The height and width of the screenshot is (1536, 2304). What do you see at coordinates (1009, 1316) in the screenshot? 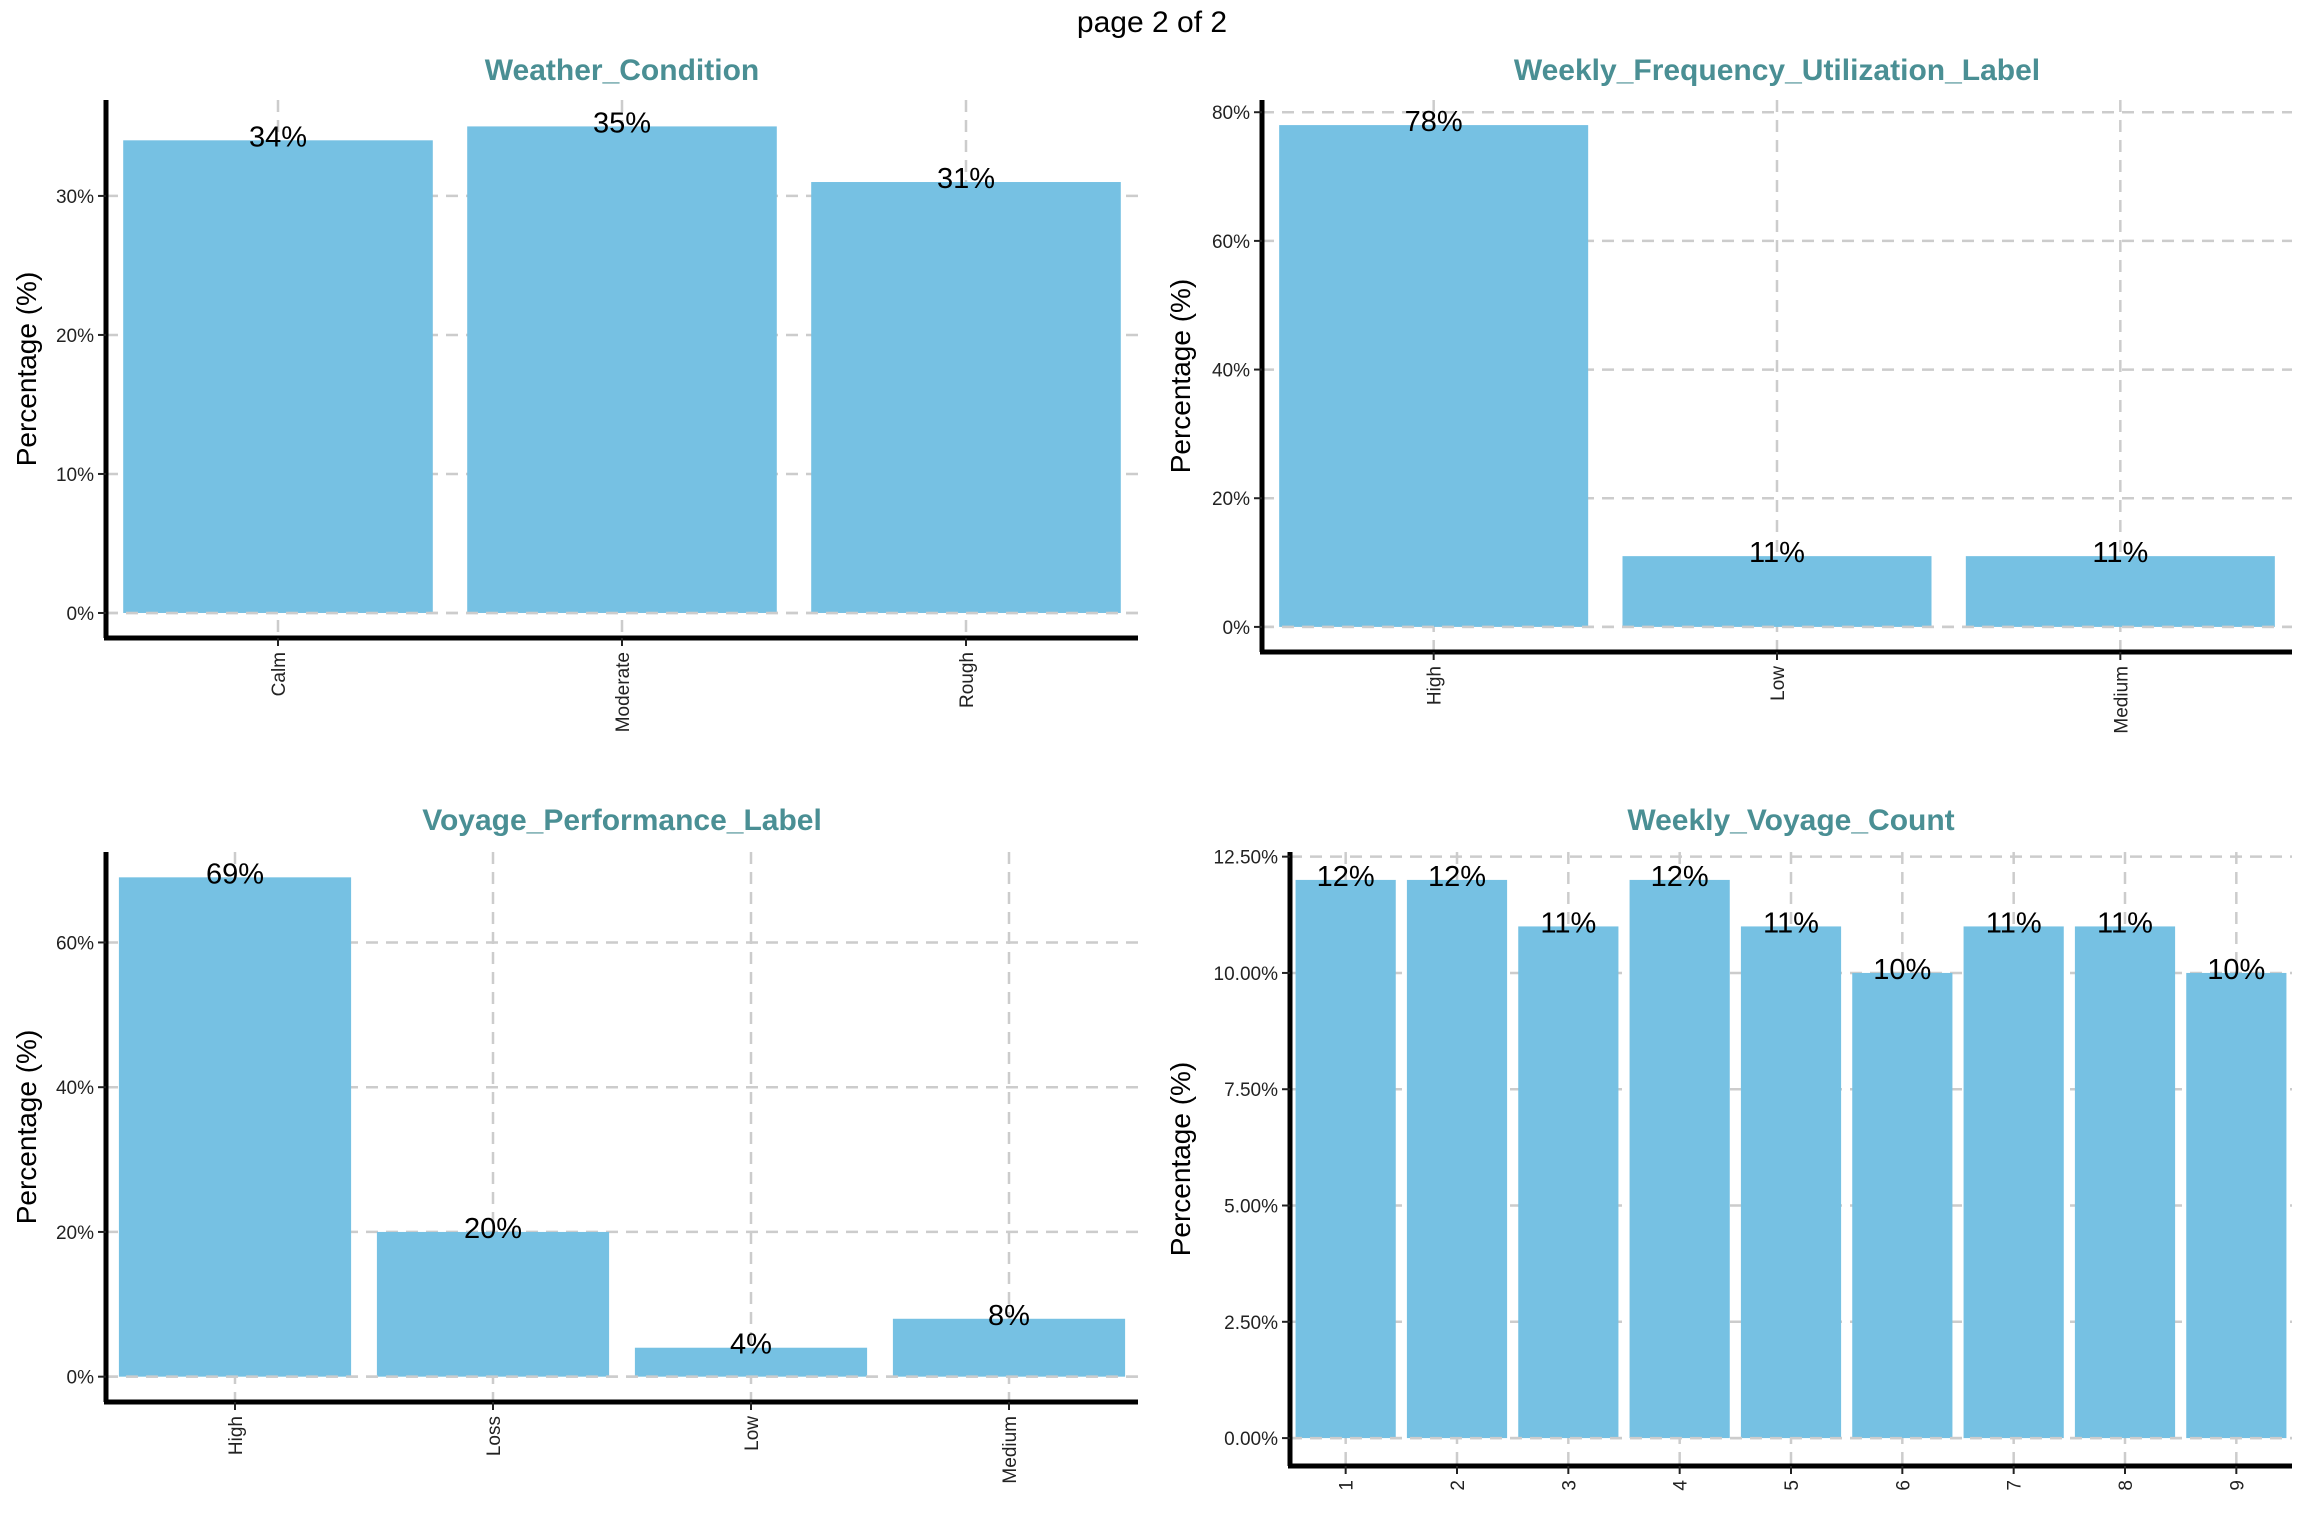
I see `data-label: 8%` at bounding box center [1009, 1316].